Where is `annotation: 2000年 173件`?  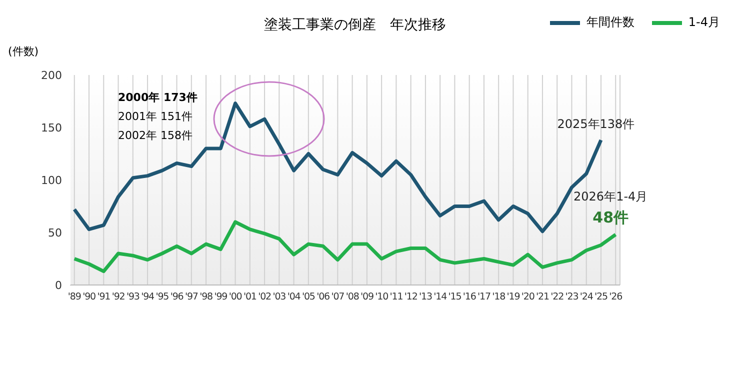 annotation: 2000年 173件 is located at coordinates (158, 98).